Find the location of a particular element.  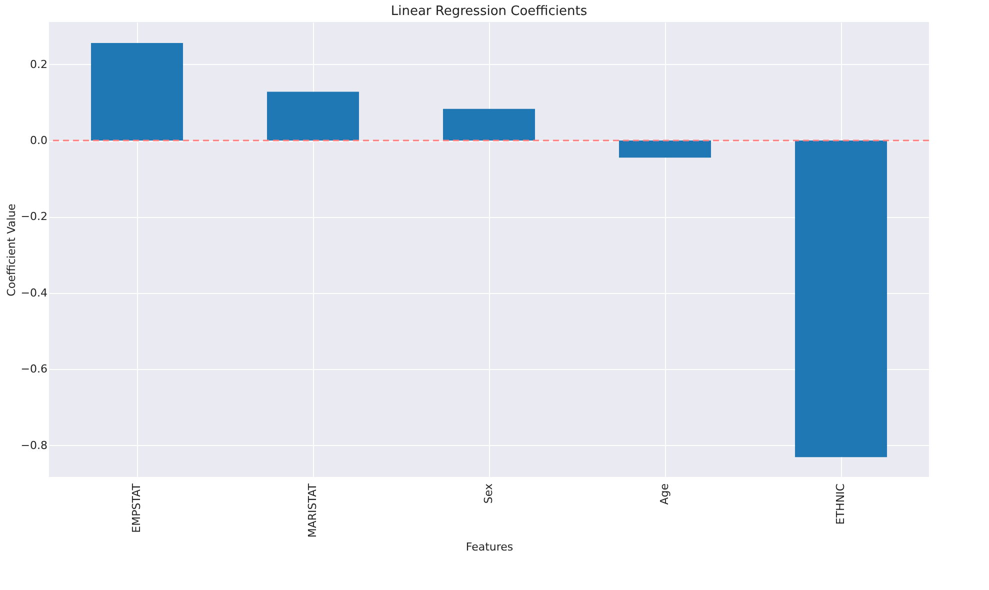

y-tick-label: −0.6 is located at coordinates (34, 369).